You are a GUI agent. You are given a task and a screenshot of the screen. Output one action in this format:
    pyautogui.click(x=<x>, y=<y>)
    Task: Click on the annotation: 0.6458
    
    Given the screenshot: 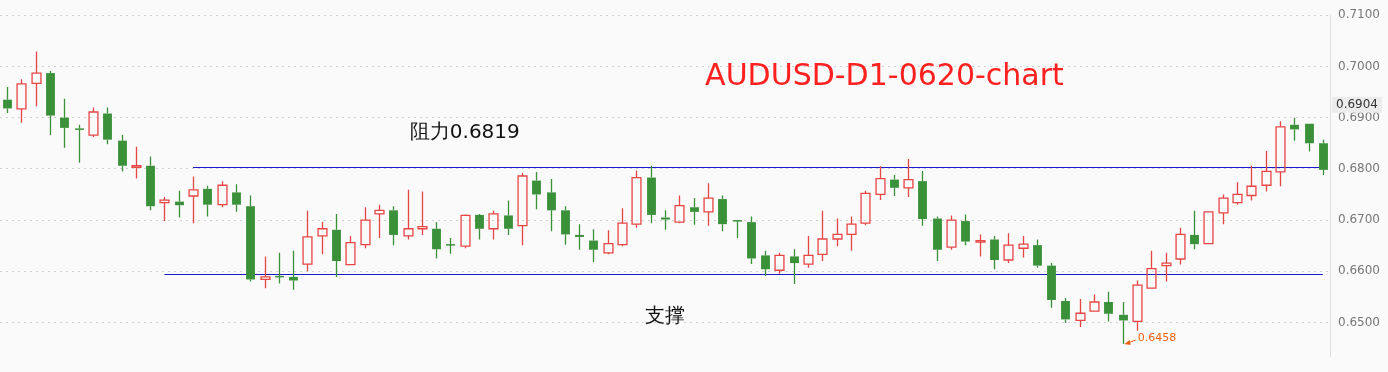 What is the action you would take?
    pyautogui.click(x=1157, y=337)
    